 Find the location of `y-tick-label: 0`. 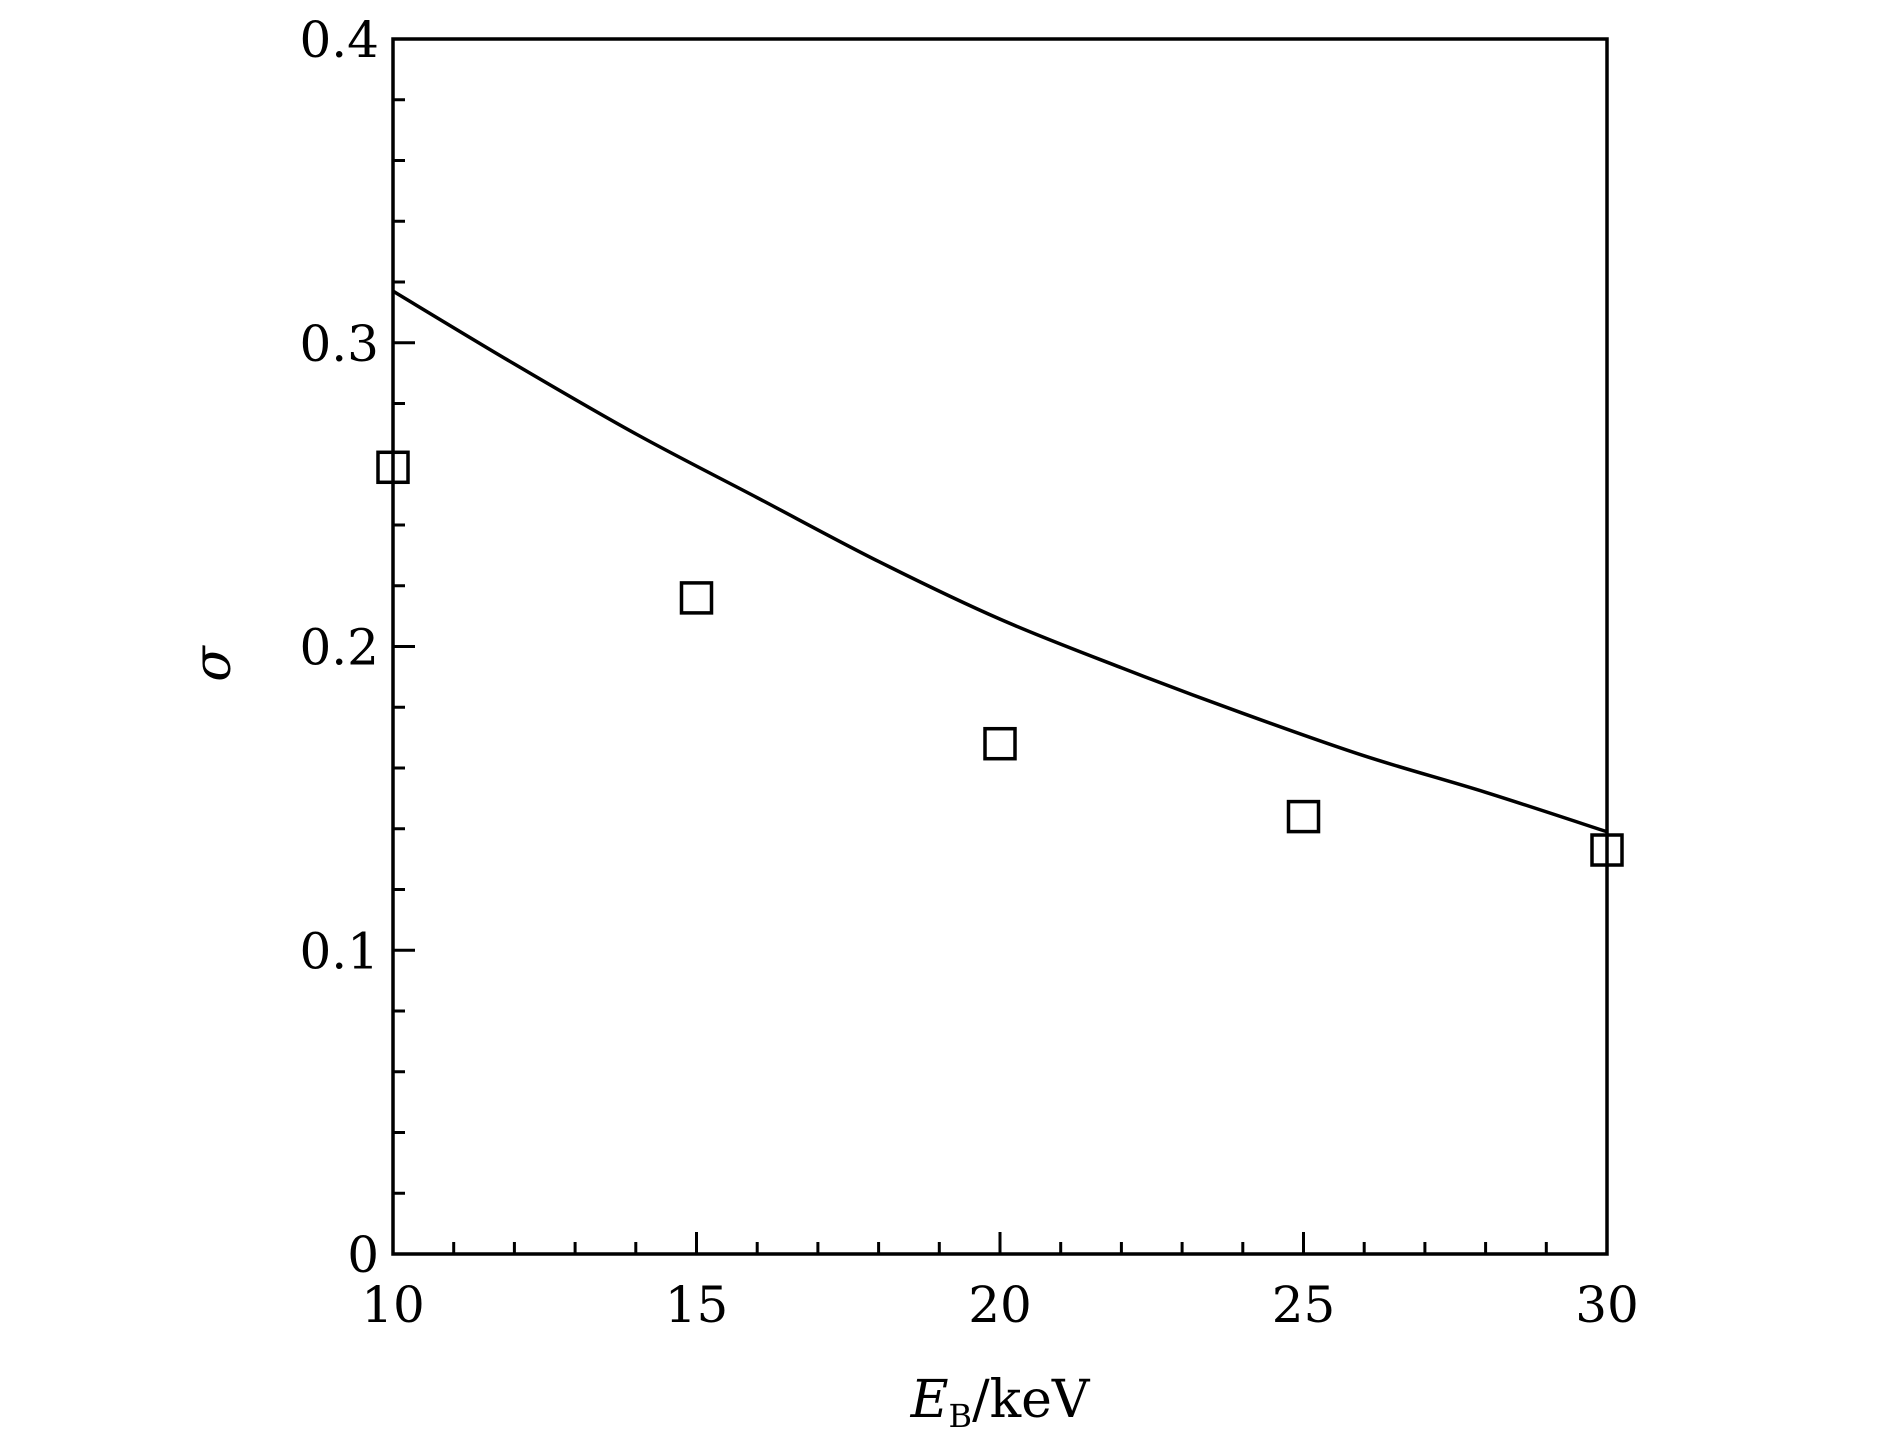

y-tick-label: 0 is located at coordinates (363, 1255).